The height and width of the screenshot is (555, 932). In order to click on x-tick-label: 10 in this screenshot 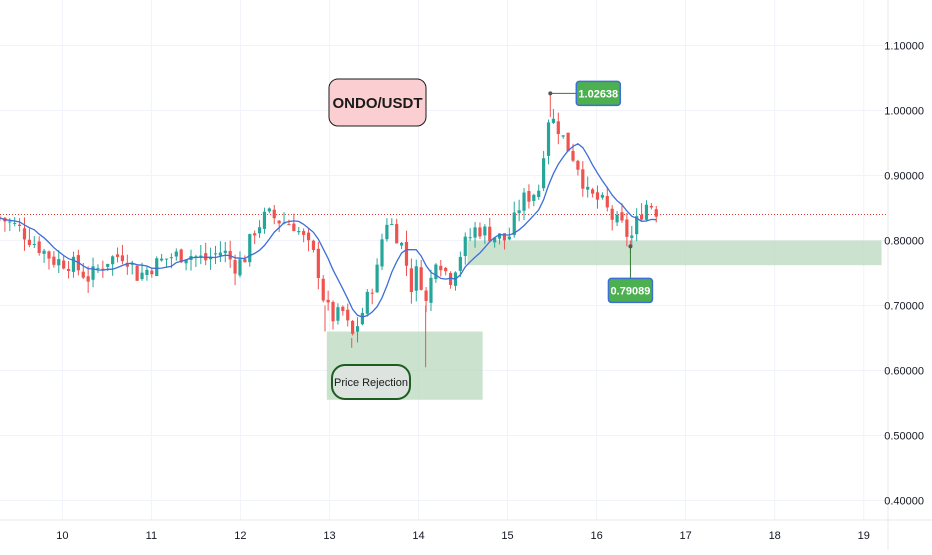, I will do `click(62, 536)`.